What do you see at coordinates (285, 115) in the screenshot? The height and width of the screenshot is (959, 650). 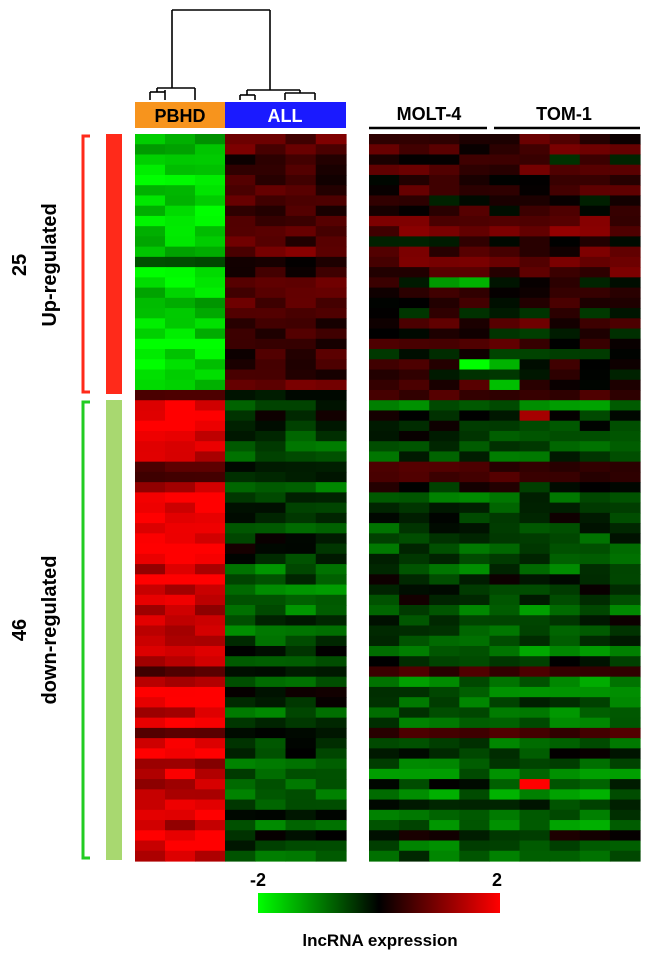 I see `group-bar-all` at bounding box center [285, 115].